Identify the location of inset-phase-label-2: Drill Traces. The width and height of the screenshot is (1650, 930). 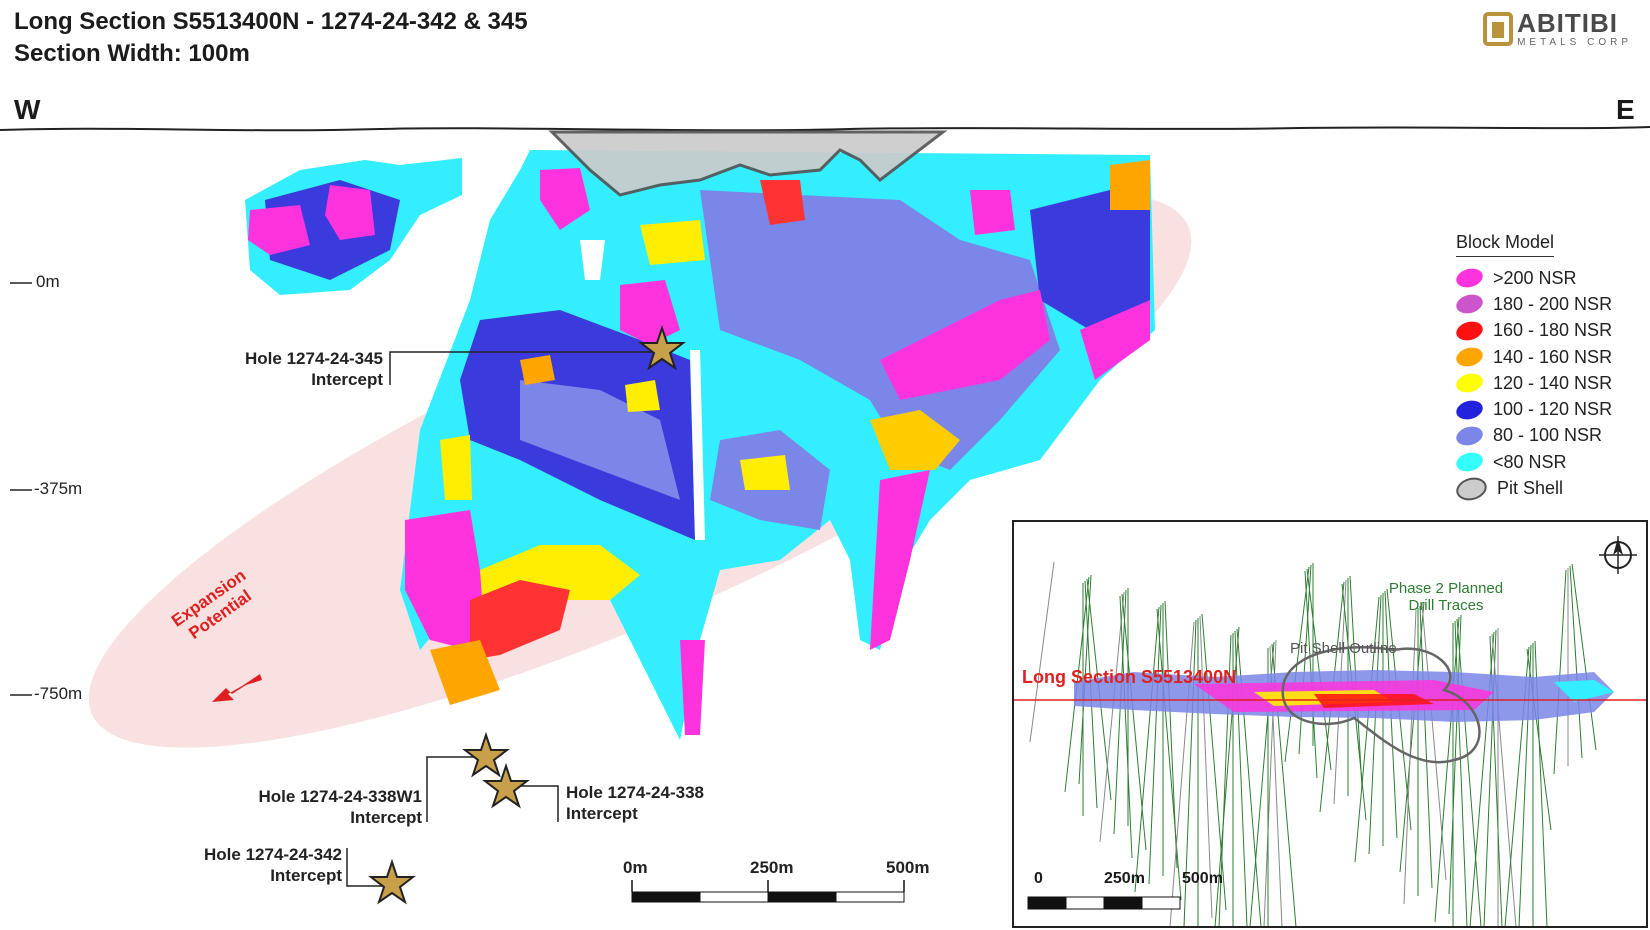
(1446, 605).